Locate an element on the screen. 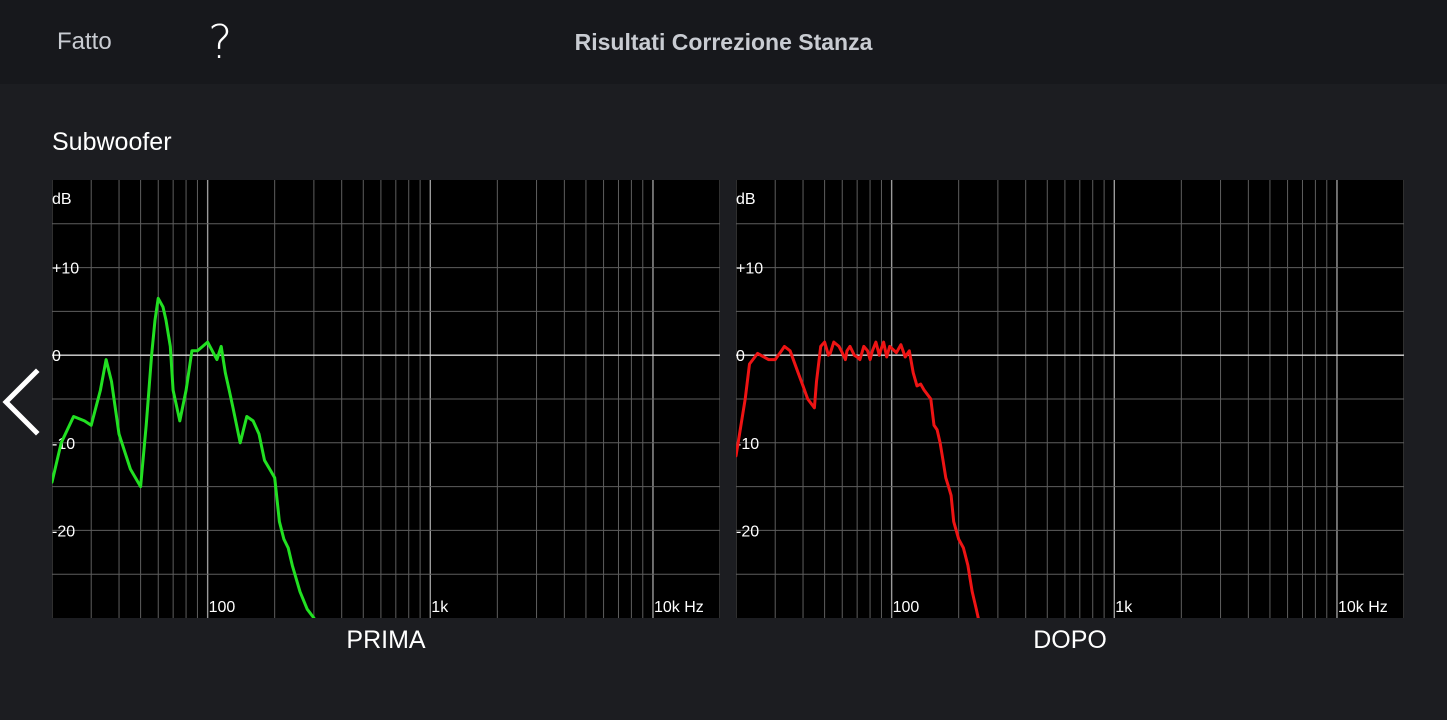  help-button: ? is located at coordinates (220, 42).